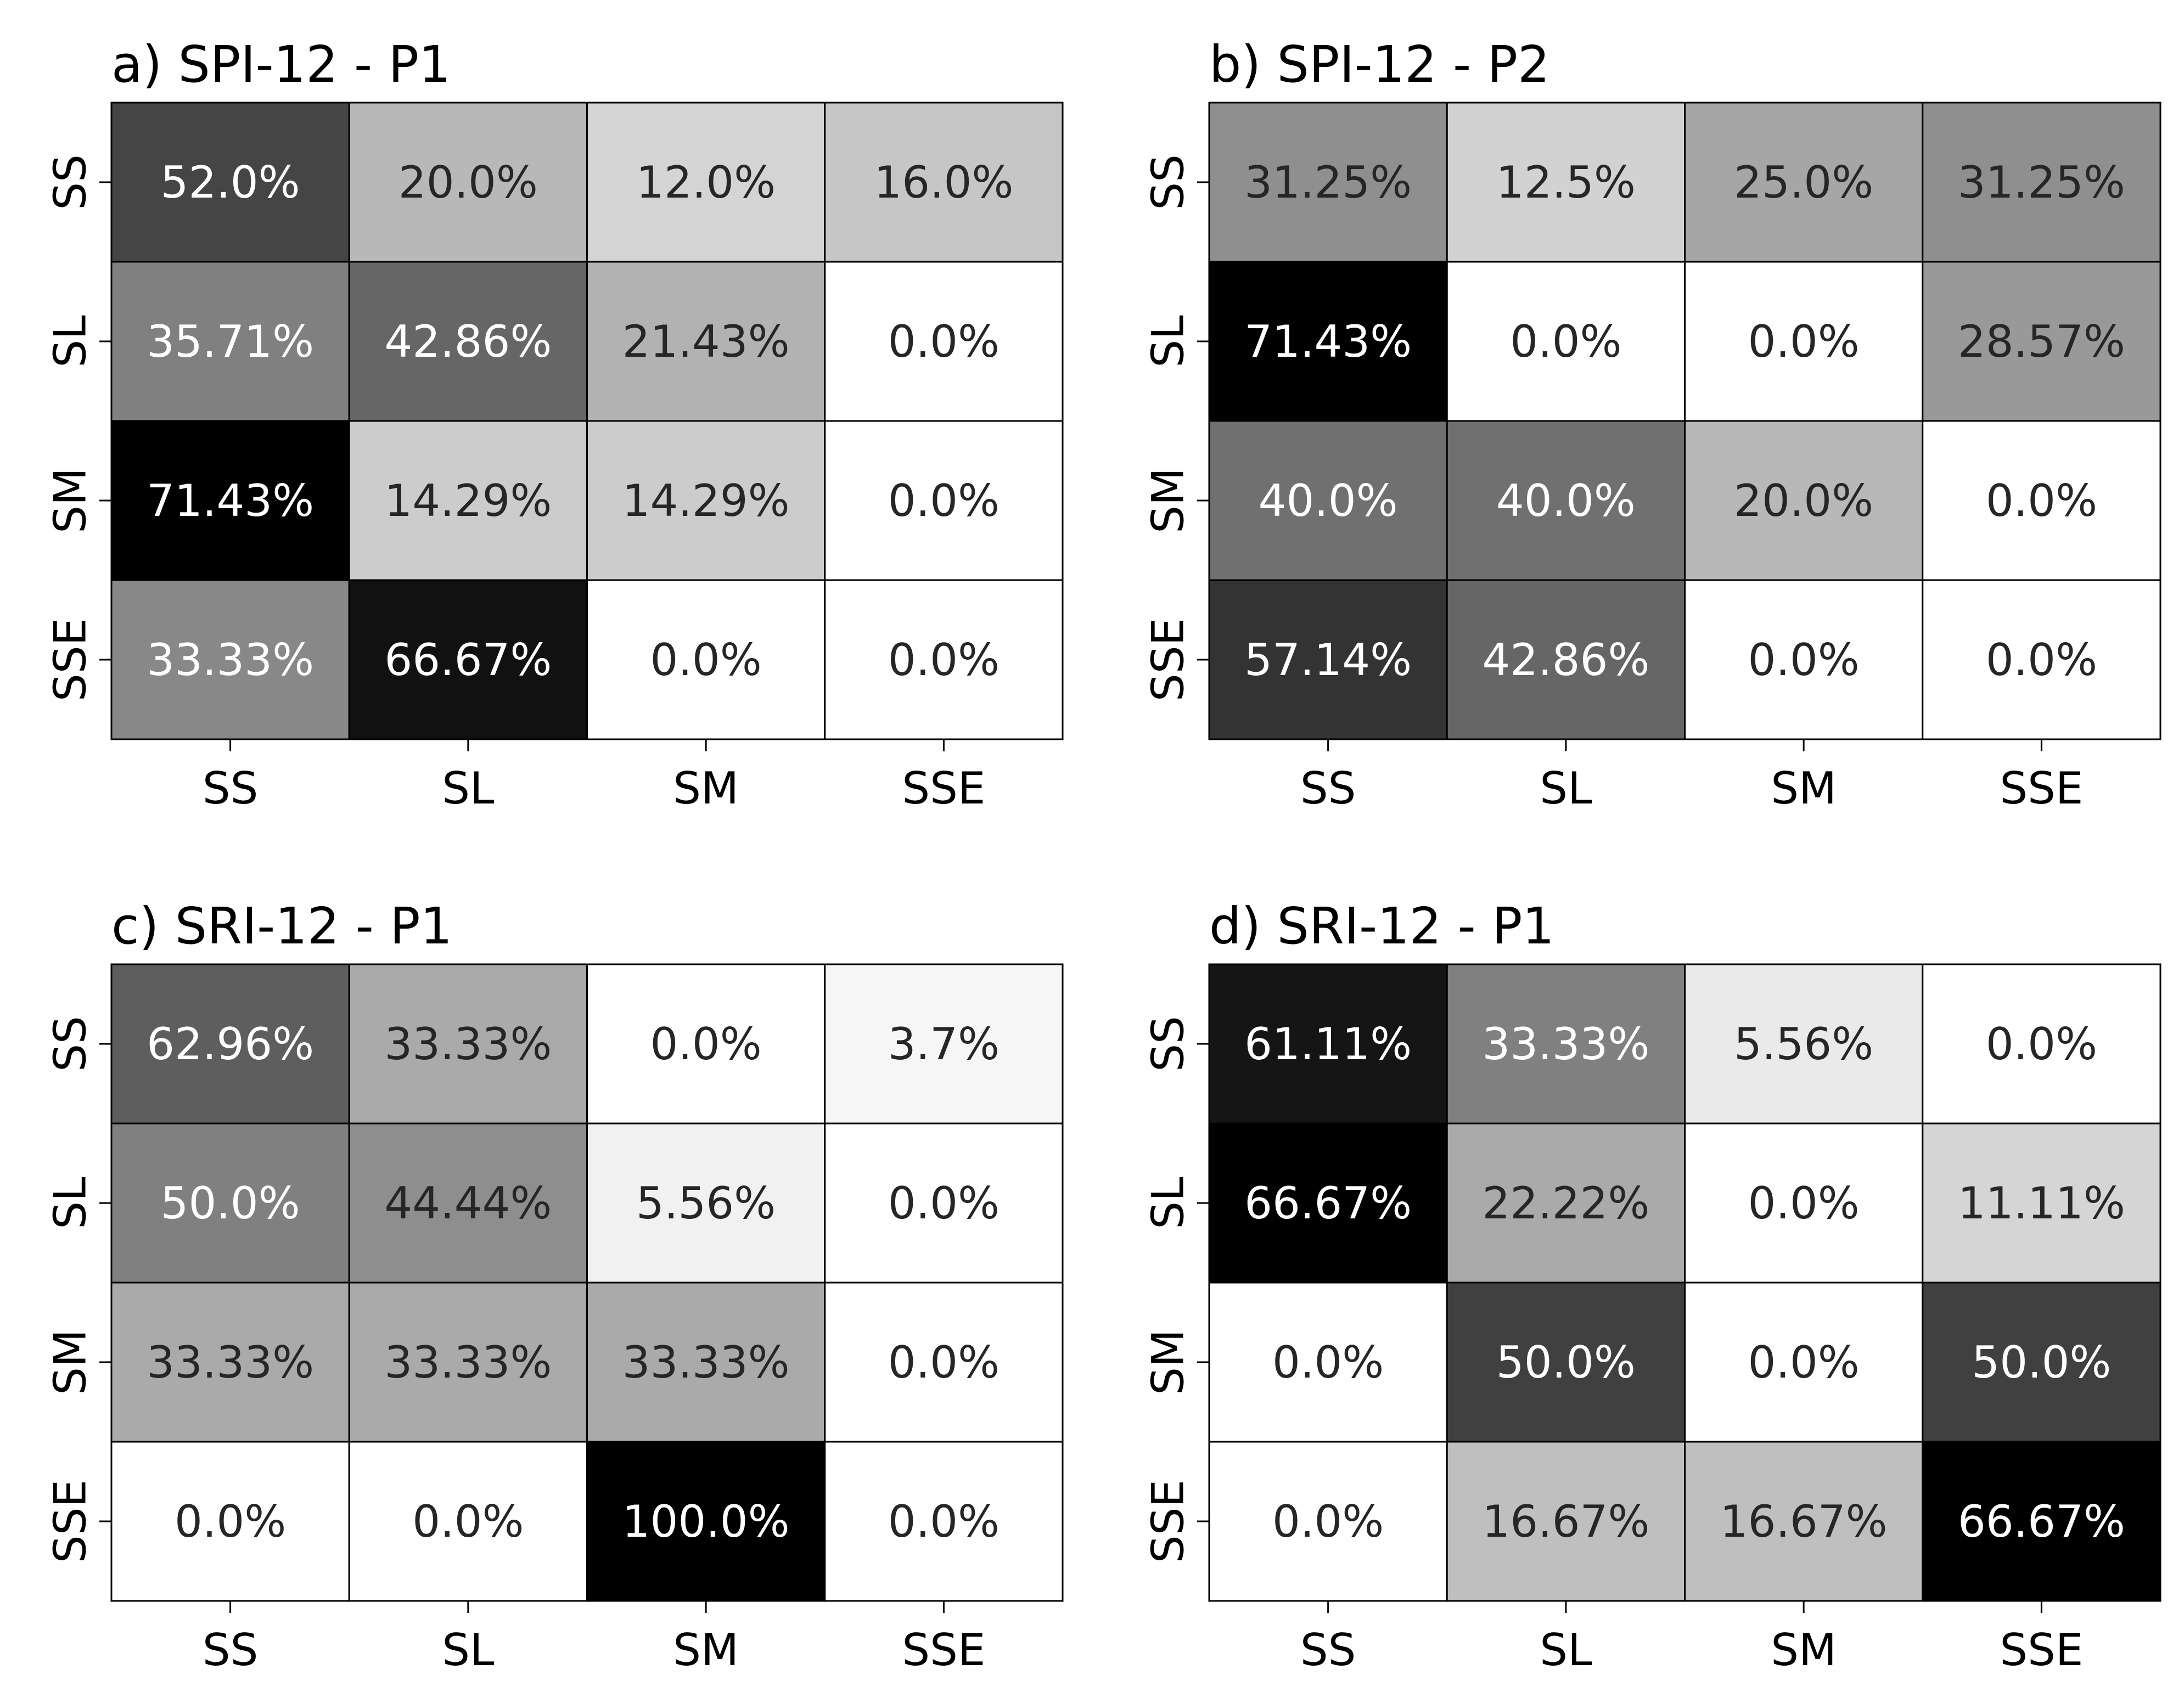  Describe the element at coordinates (1381, 926) in the screenshot. I see `panel-title: d) SRI-12 - P1` at that location.